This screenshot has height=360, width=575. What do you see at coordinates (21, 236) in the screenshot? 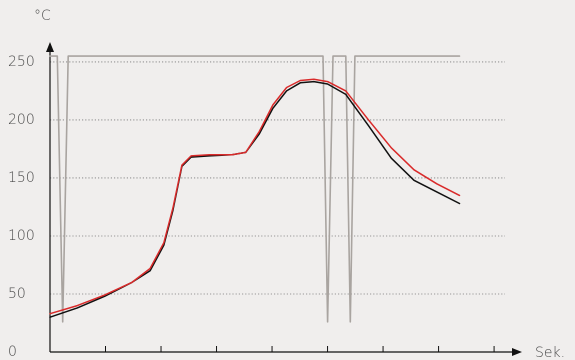
I see `y-tick-label-100: 100` at bounding box center [21, 236].